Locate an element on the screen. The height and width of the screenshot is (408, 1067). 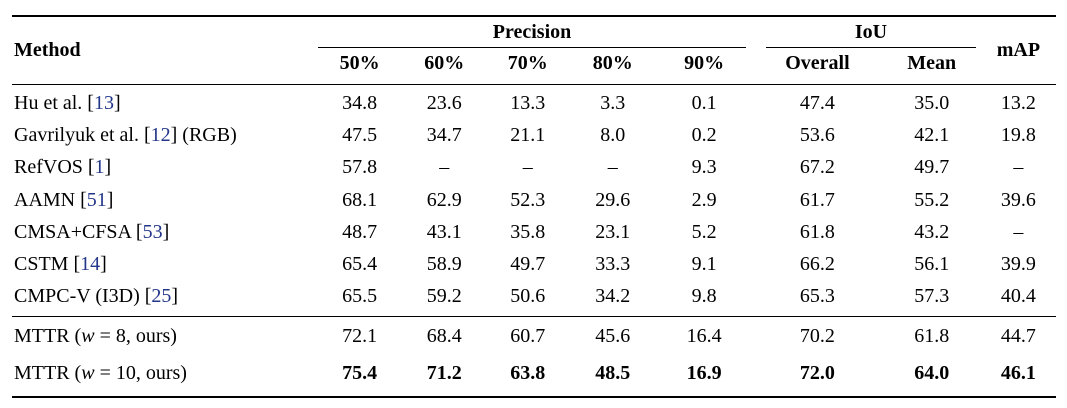
method-text: RefVOS [ is located at coordinates (54, 167).